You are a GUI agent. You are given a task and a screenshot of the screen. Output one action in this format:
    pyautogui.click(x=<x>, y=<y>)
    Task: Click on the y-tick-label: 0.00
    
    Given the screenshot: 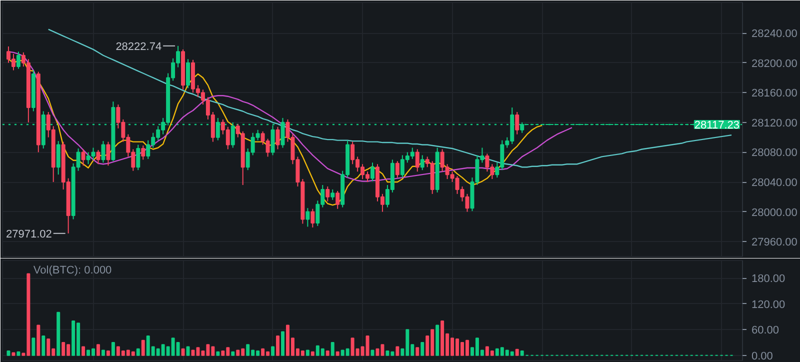 What is the action you would take?
    pyautogui.click(x=762, y=356)
    